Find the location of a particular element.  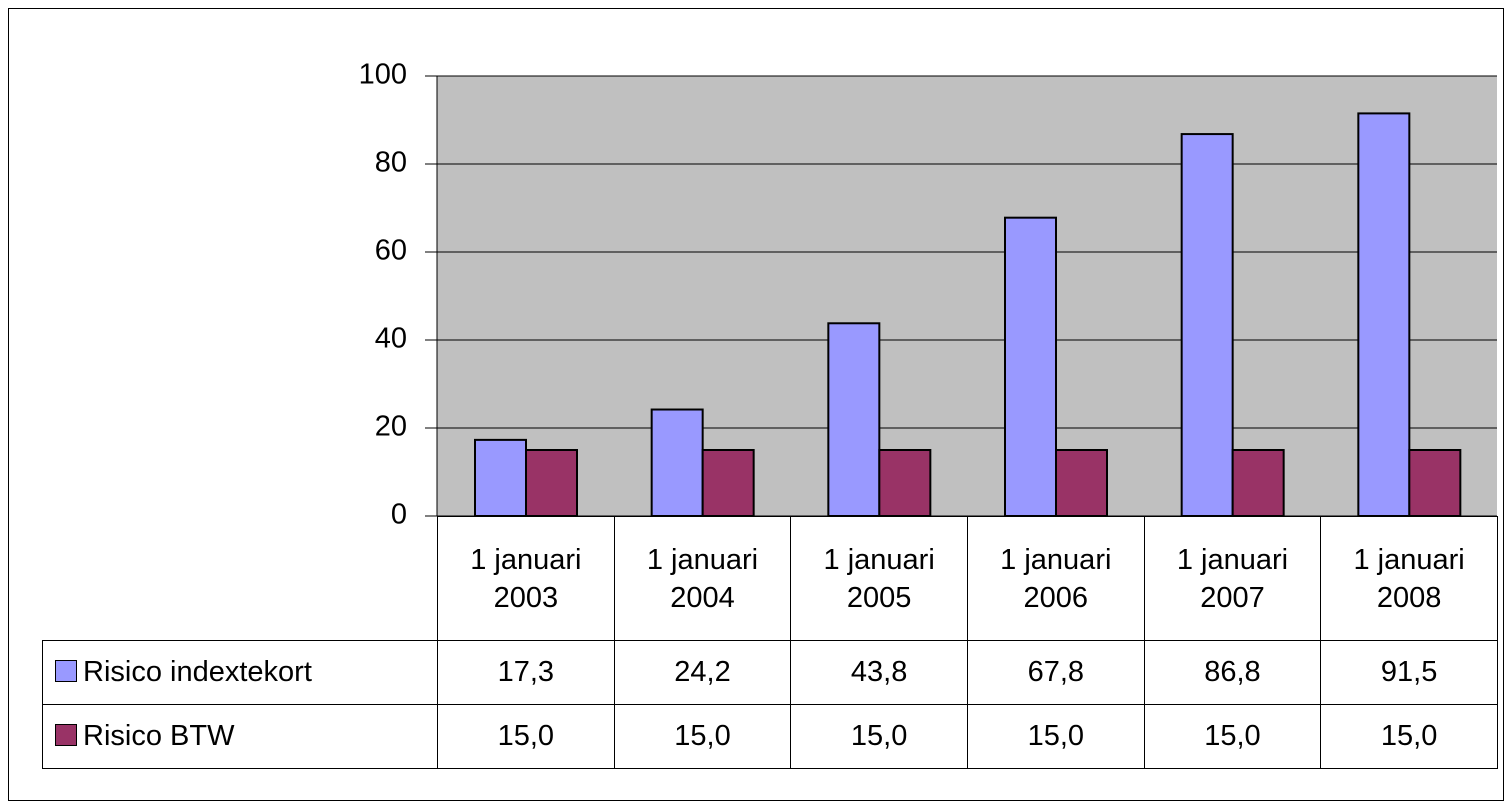

legend-label: Risico indextekort is located at coordinates (197, 672).